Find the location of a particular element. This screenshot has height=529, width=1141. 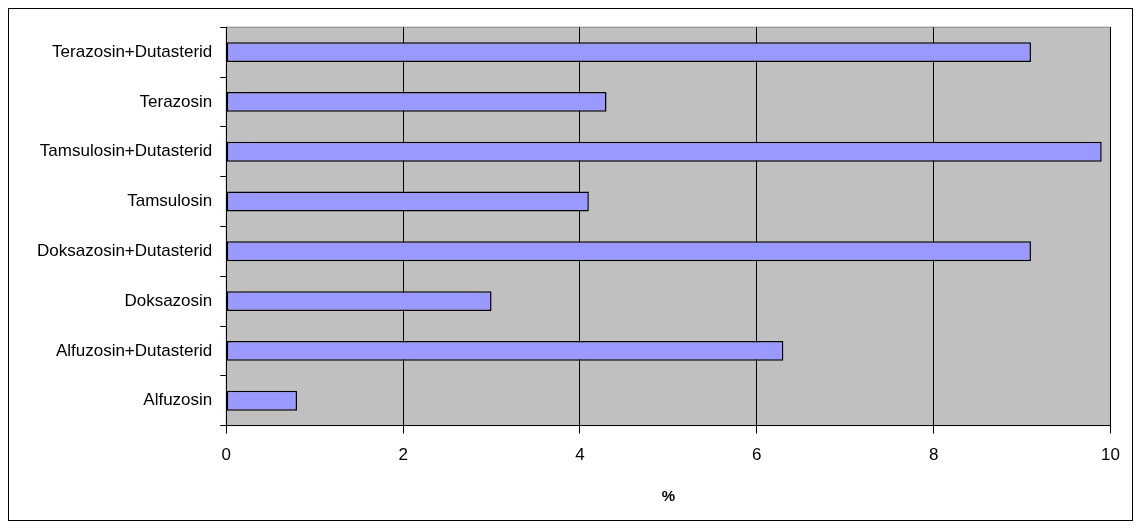

x-tick-label: 6 is located at coordinates (757, 455).